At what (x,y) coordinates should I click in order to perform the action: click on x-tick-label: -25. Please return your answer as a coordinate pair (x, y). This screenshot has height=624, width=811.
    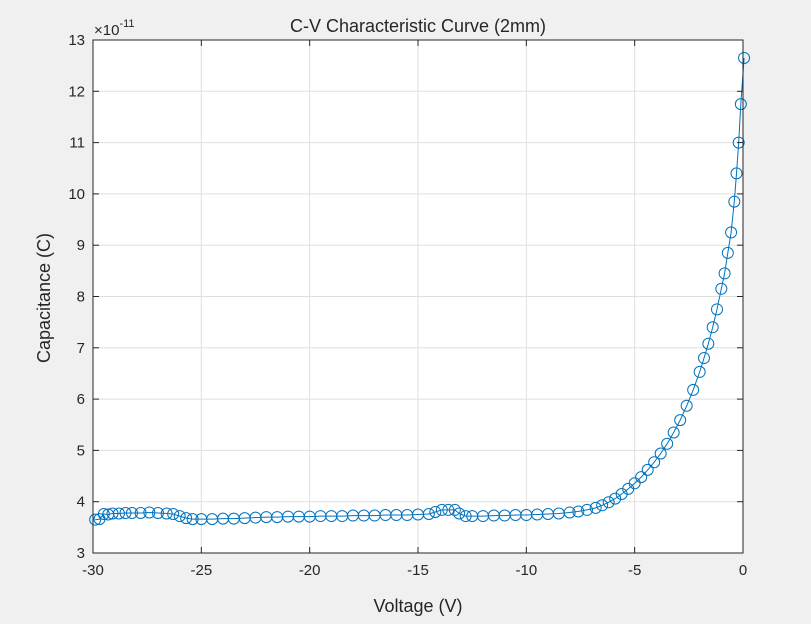
    Looking at the image, I should click on (201, 570).